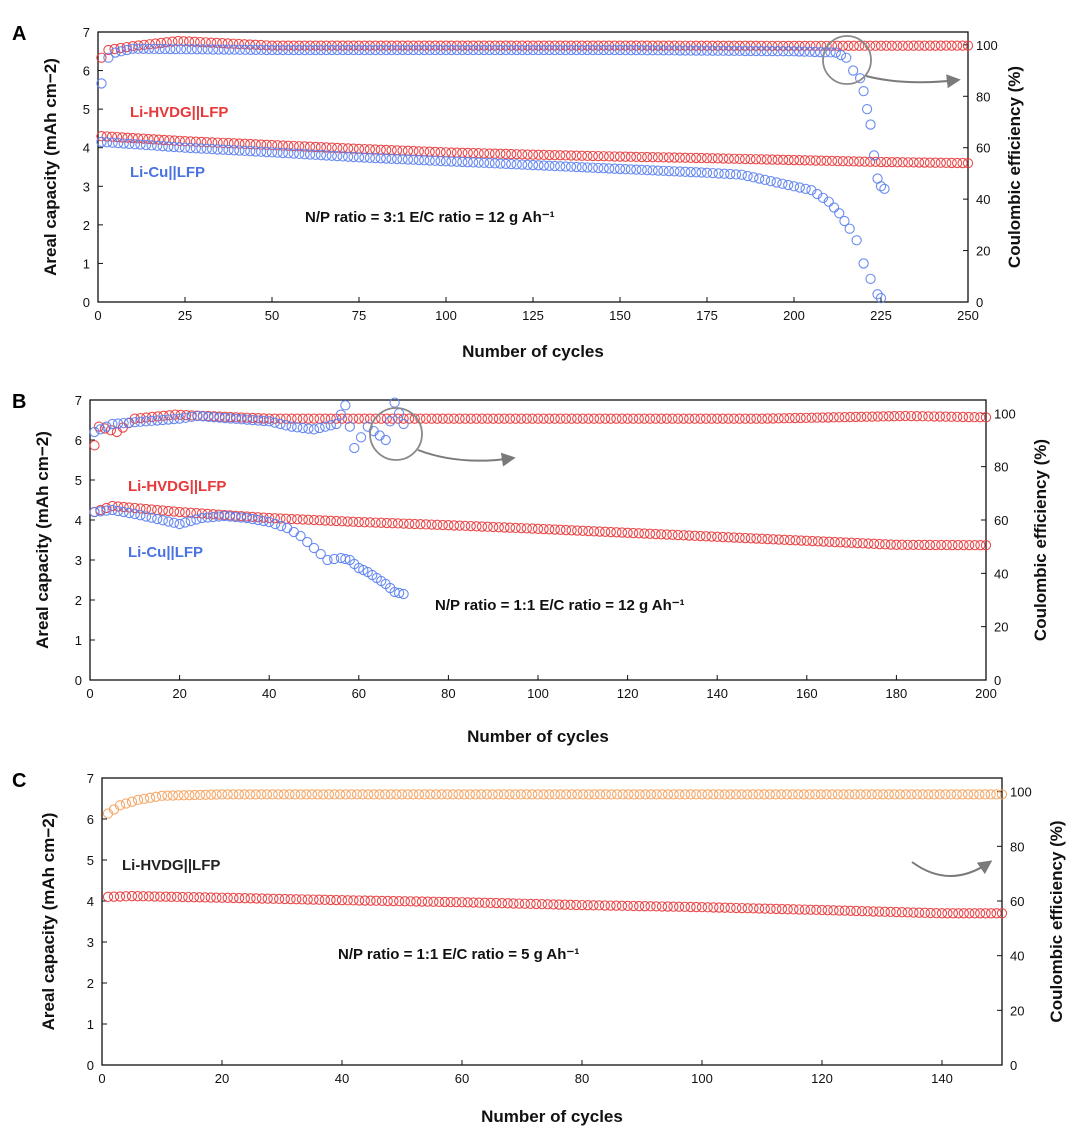 This screenshot has width=1080, height=1136. Describe the element at coordinates (97, 315) in the screenshot. I see `x-tick-label: 0` at that location.